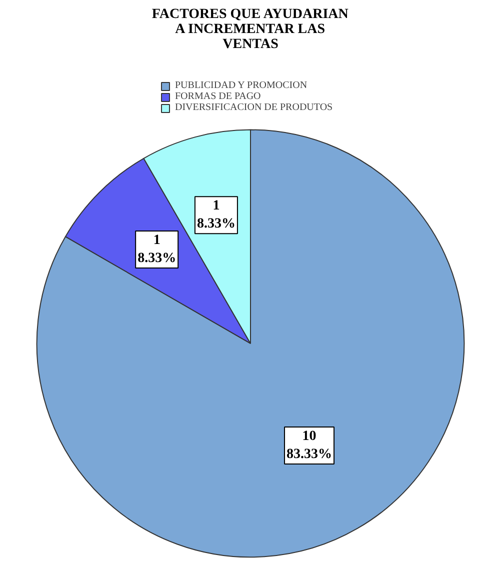  What do you see at coordinates (309, 445) in the screenshot?
I see `data-label: 10 83.33%` at bounding box center [309, 445].